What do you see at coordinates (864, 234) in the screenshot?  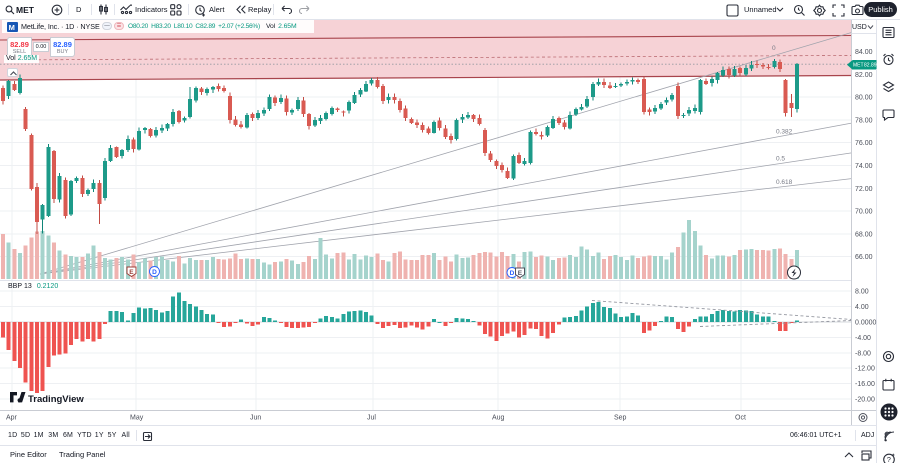 I see `svg-text: 68.00` at bounding box center [864, 234].